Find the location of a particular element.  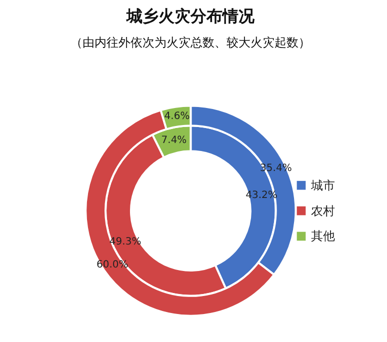

legend-label: 城市 is located at coordinates (323, 185).